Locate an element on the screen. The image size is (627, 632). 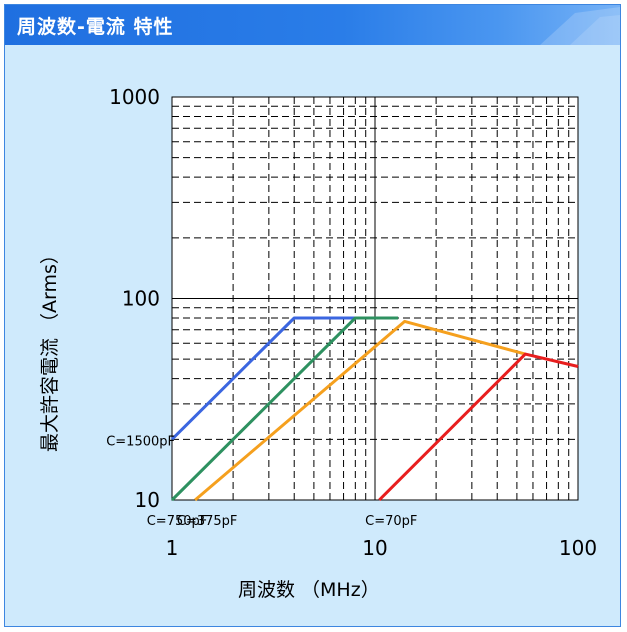
y-tick-label: 10 is located at coordinates (147, 500).